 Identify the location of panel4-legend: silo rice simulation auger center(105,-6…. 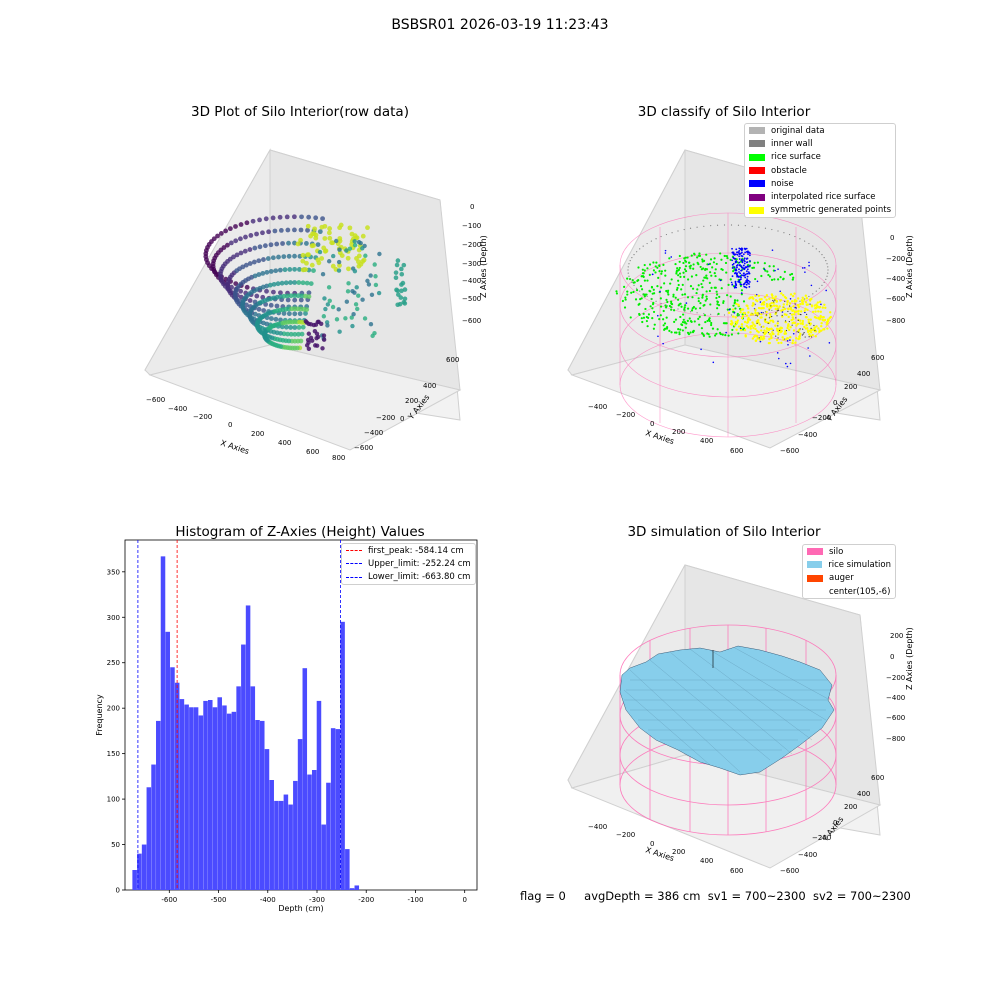
(849, 572).